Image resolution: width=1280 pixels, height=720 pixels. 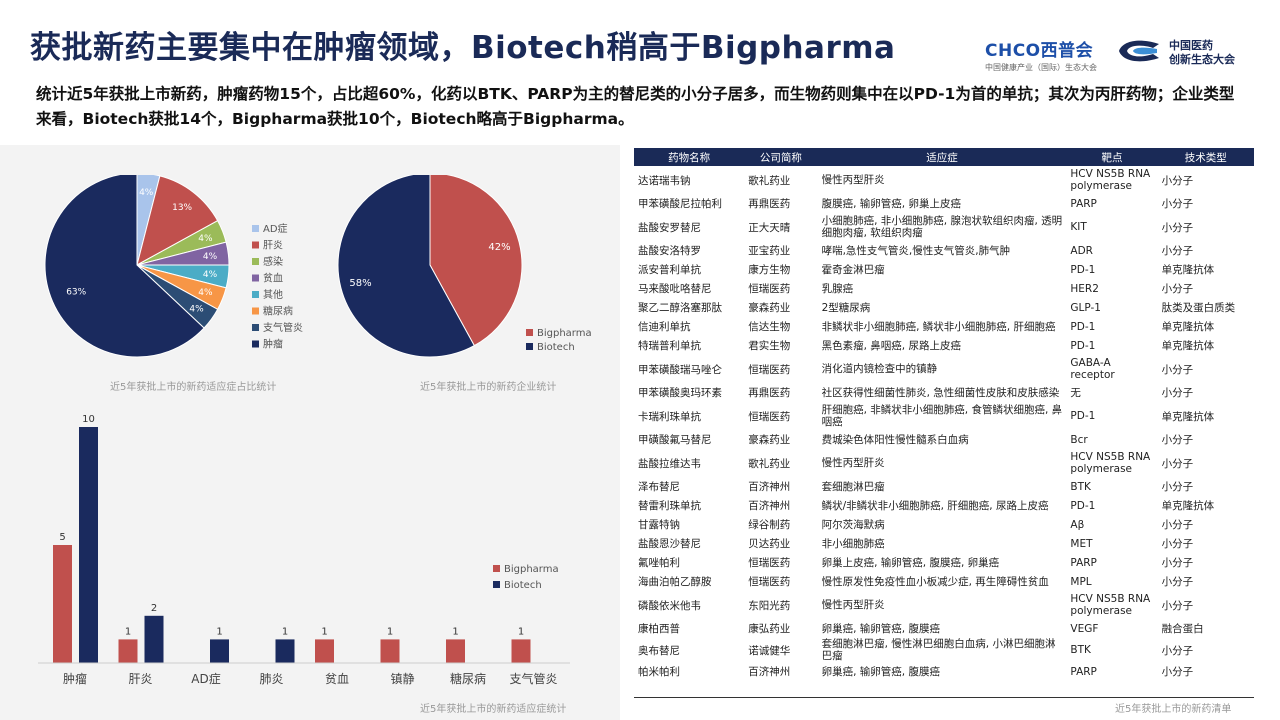 I want to click on drug-name-cell: 康柏西普, so click(x=659, y=629).